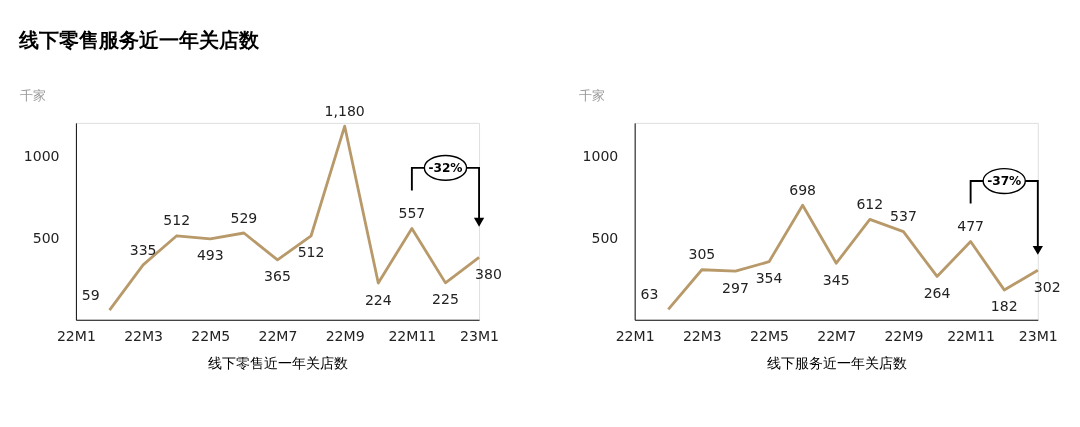 Image resolution: width=1080 pixels, height=427 pixels. What do you see at coordinates (143, 249) in the screenshot?
I see `data-label: 335` at bounding box center [143, 249].